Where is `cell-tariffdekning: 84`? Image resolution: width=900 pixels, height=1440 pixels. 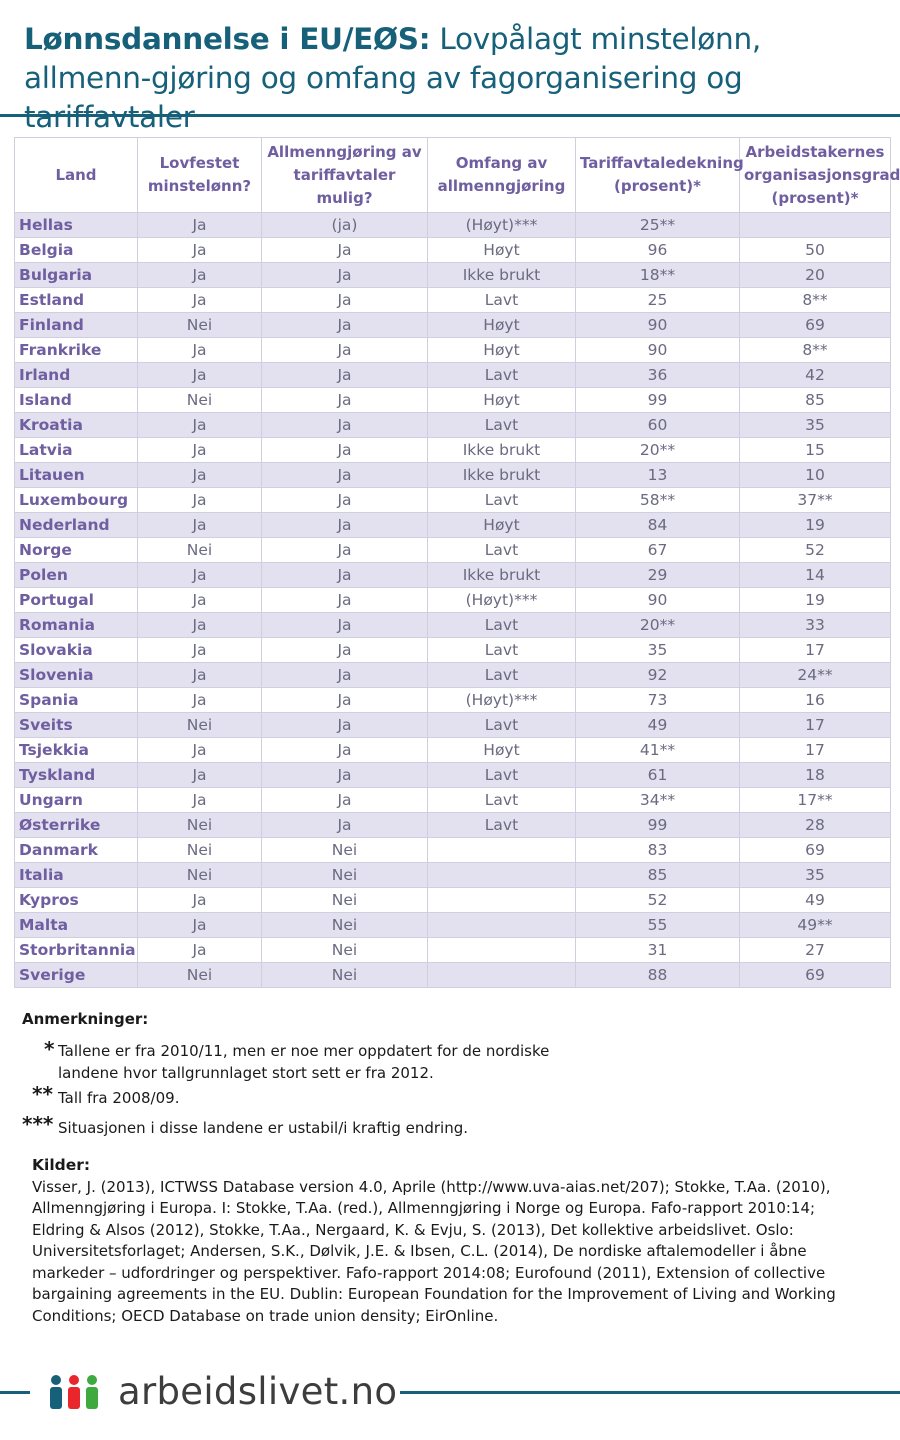 cell-tariffdekning: 84 is located at coordinates (657, 525).